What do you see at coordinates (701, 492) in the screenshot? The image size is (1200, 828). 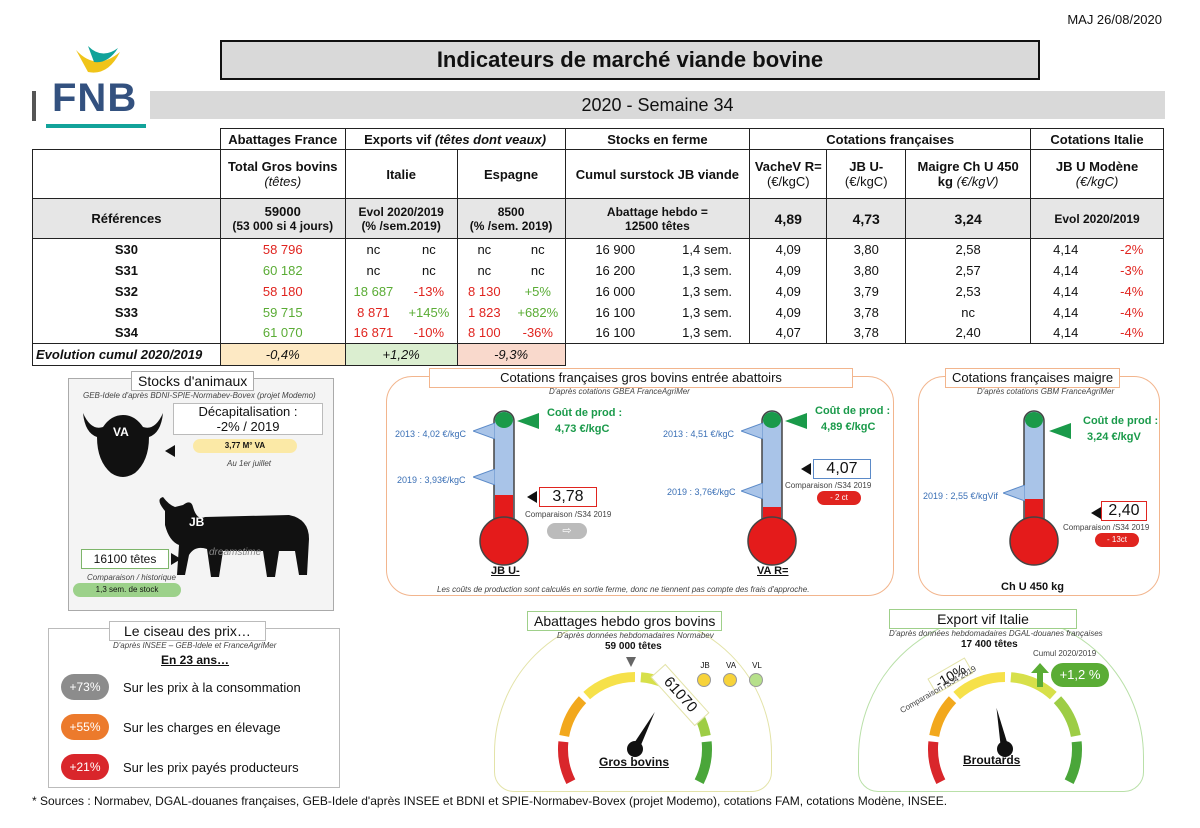 I see `va-ref-2019: 2019 : 3,76€/kgC` at bounding box center [701, 492].